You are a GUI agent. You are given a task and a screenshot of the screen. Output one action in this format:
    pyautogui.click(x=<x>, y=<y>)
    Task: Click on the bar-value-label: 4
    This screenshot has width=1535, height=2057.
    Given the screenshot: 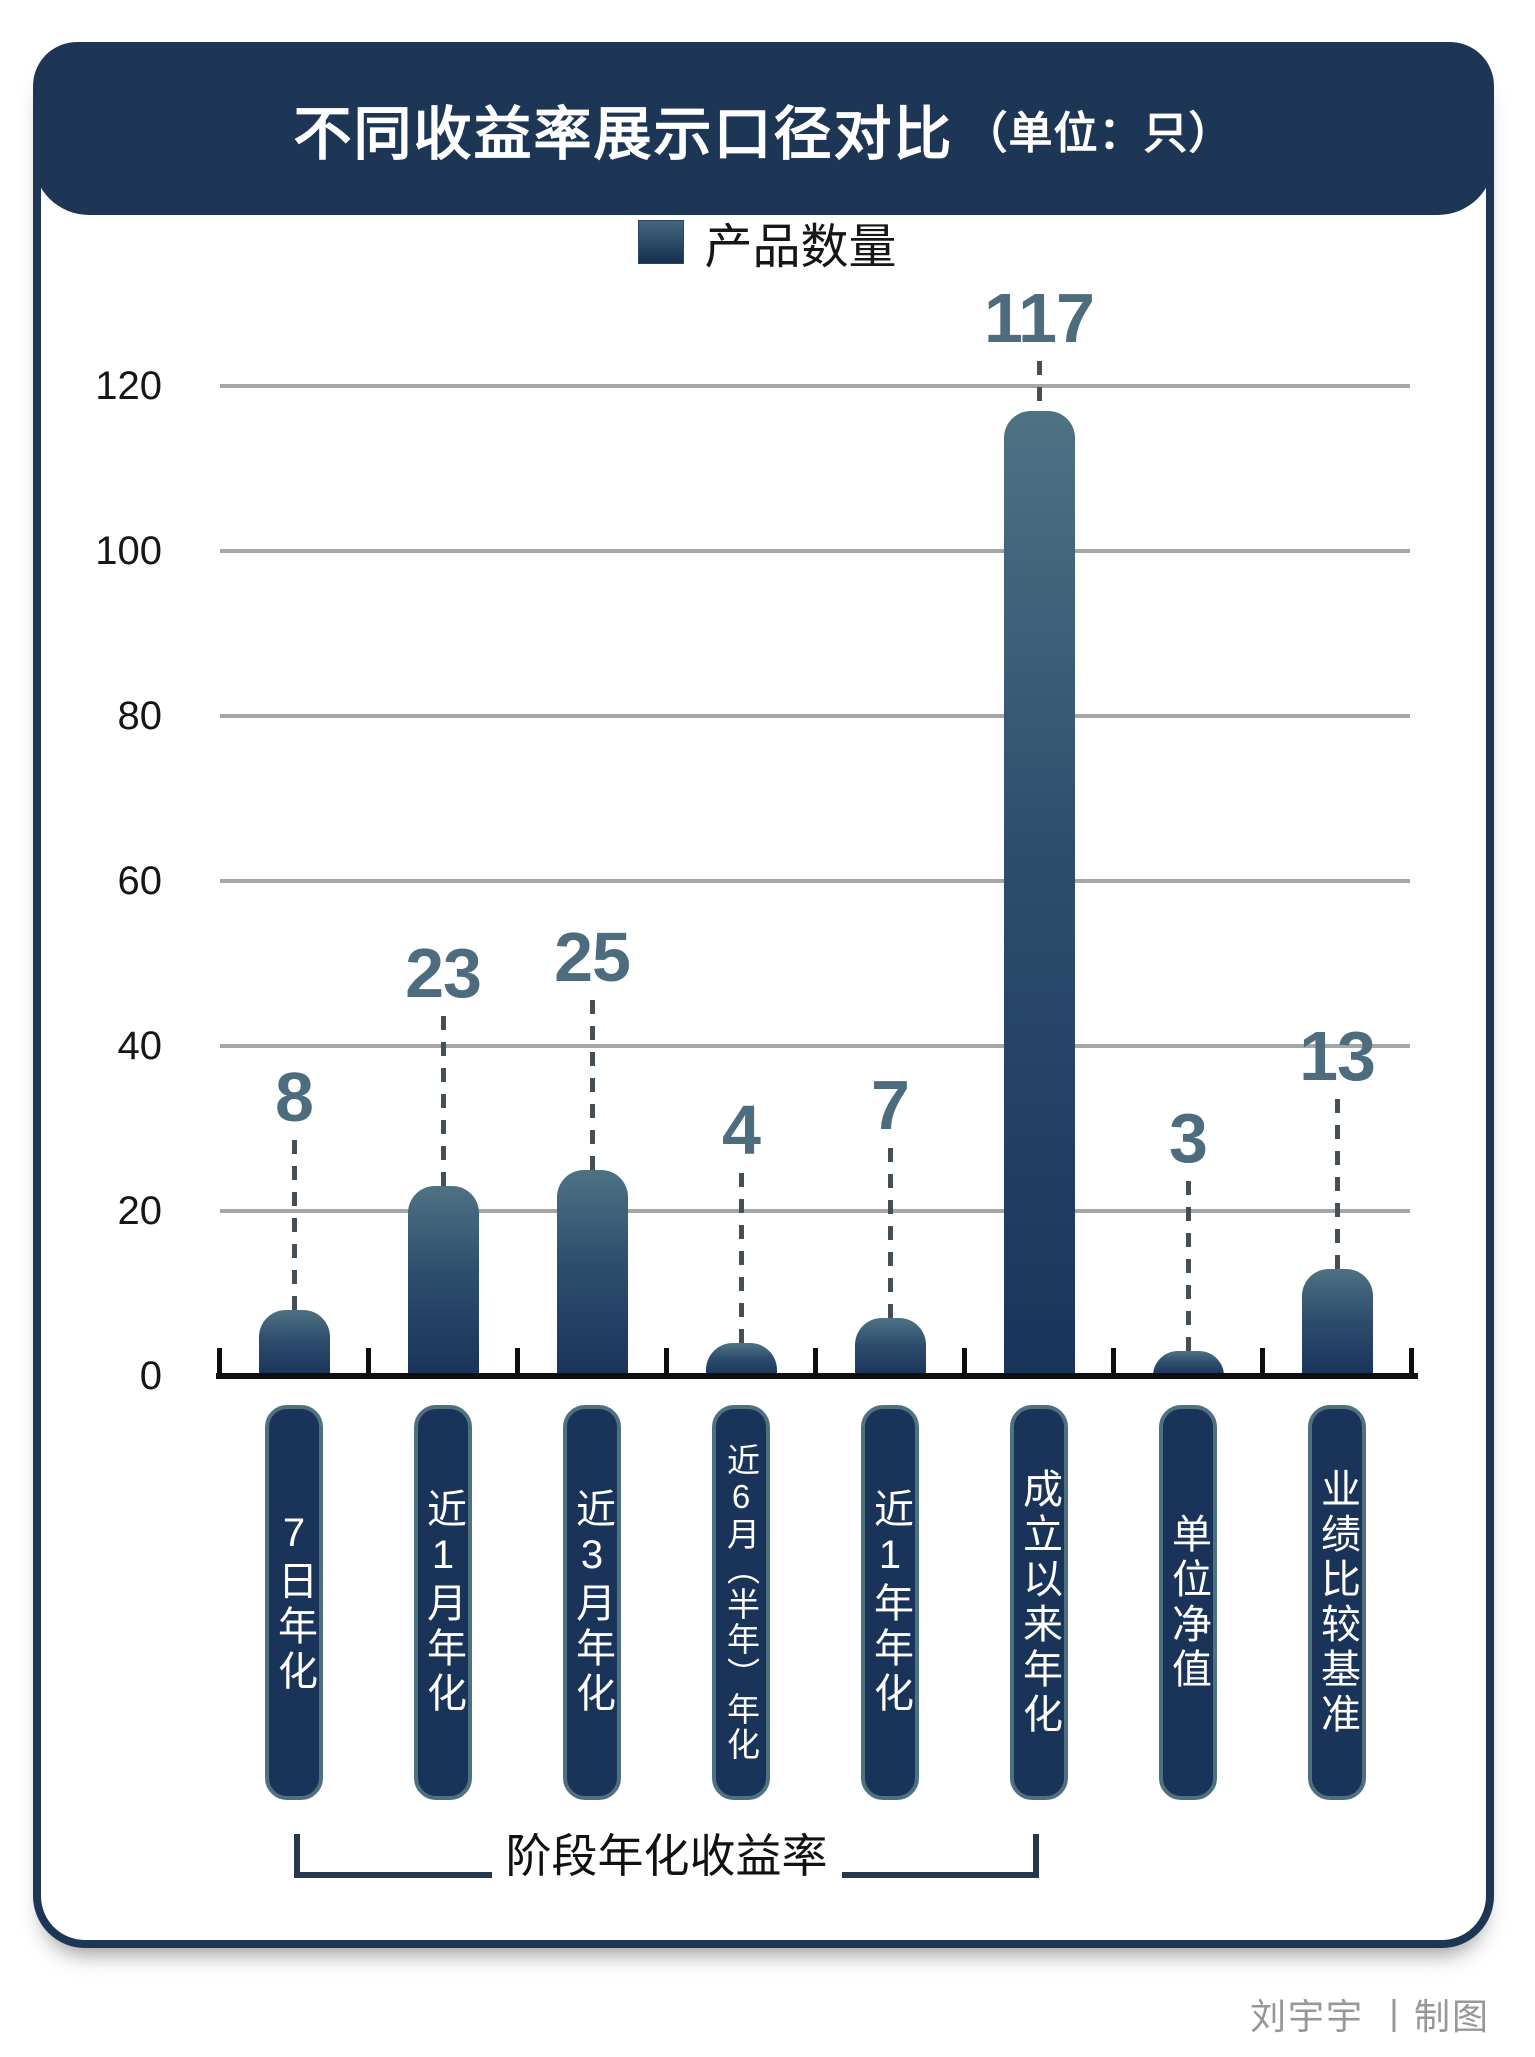 What is the action you would take?
    pyautogui.click(x=741, y=1130)
    